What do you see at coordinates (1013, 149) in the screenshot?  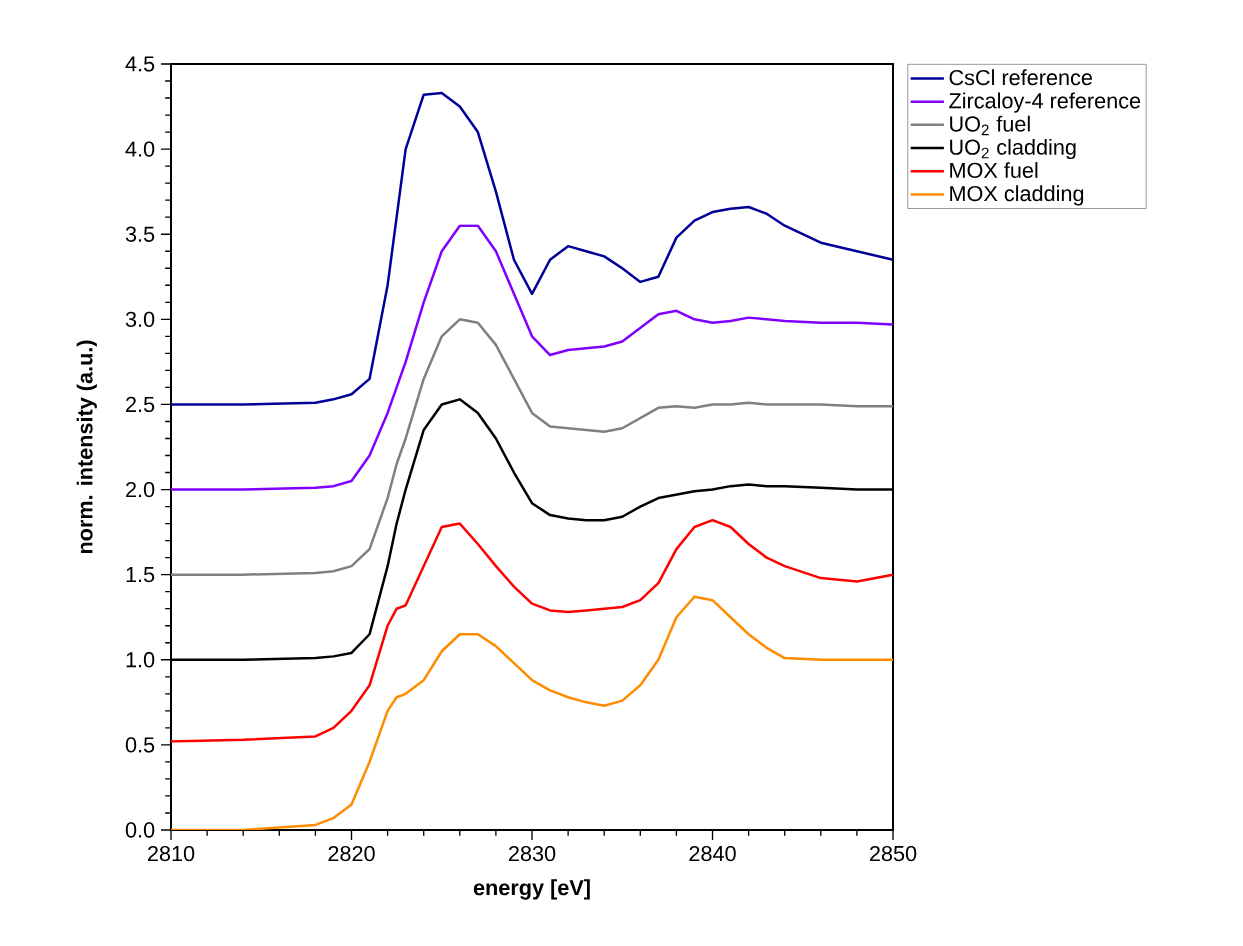 I see `legend-label: UO$_{2}$ cladding` at bounding box center [1013, 149].